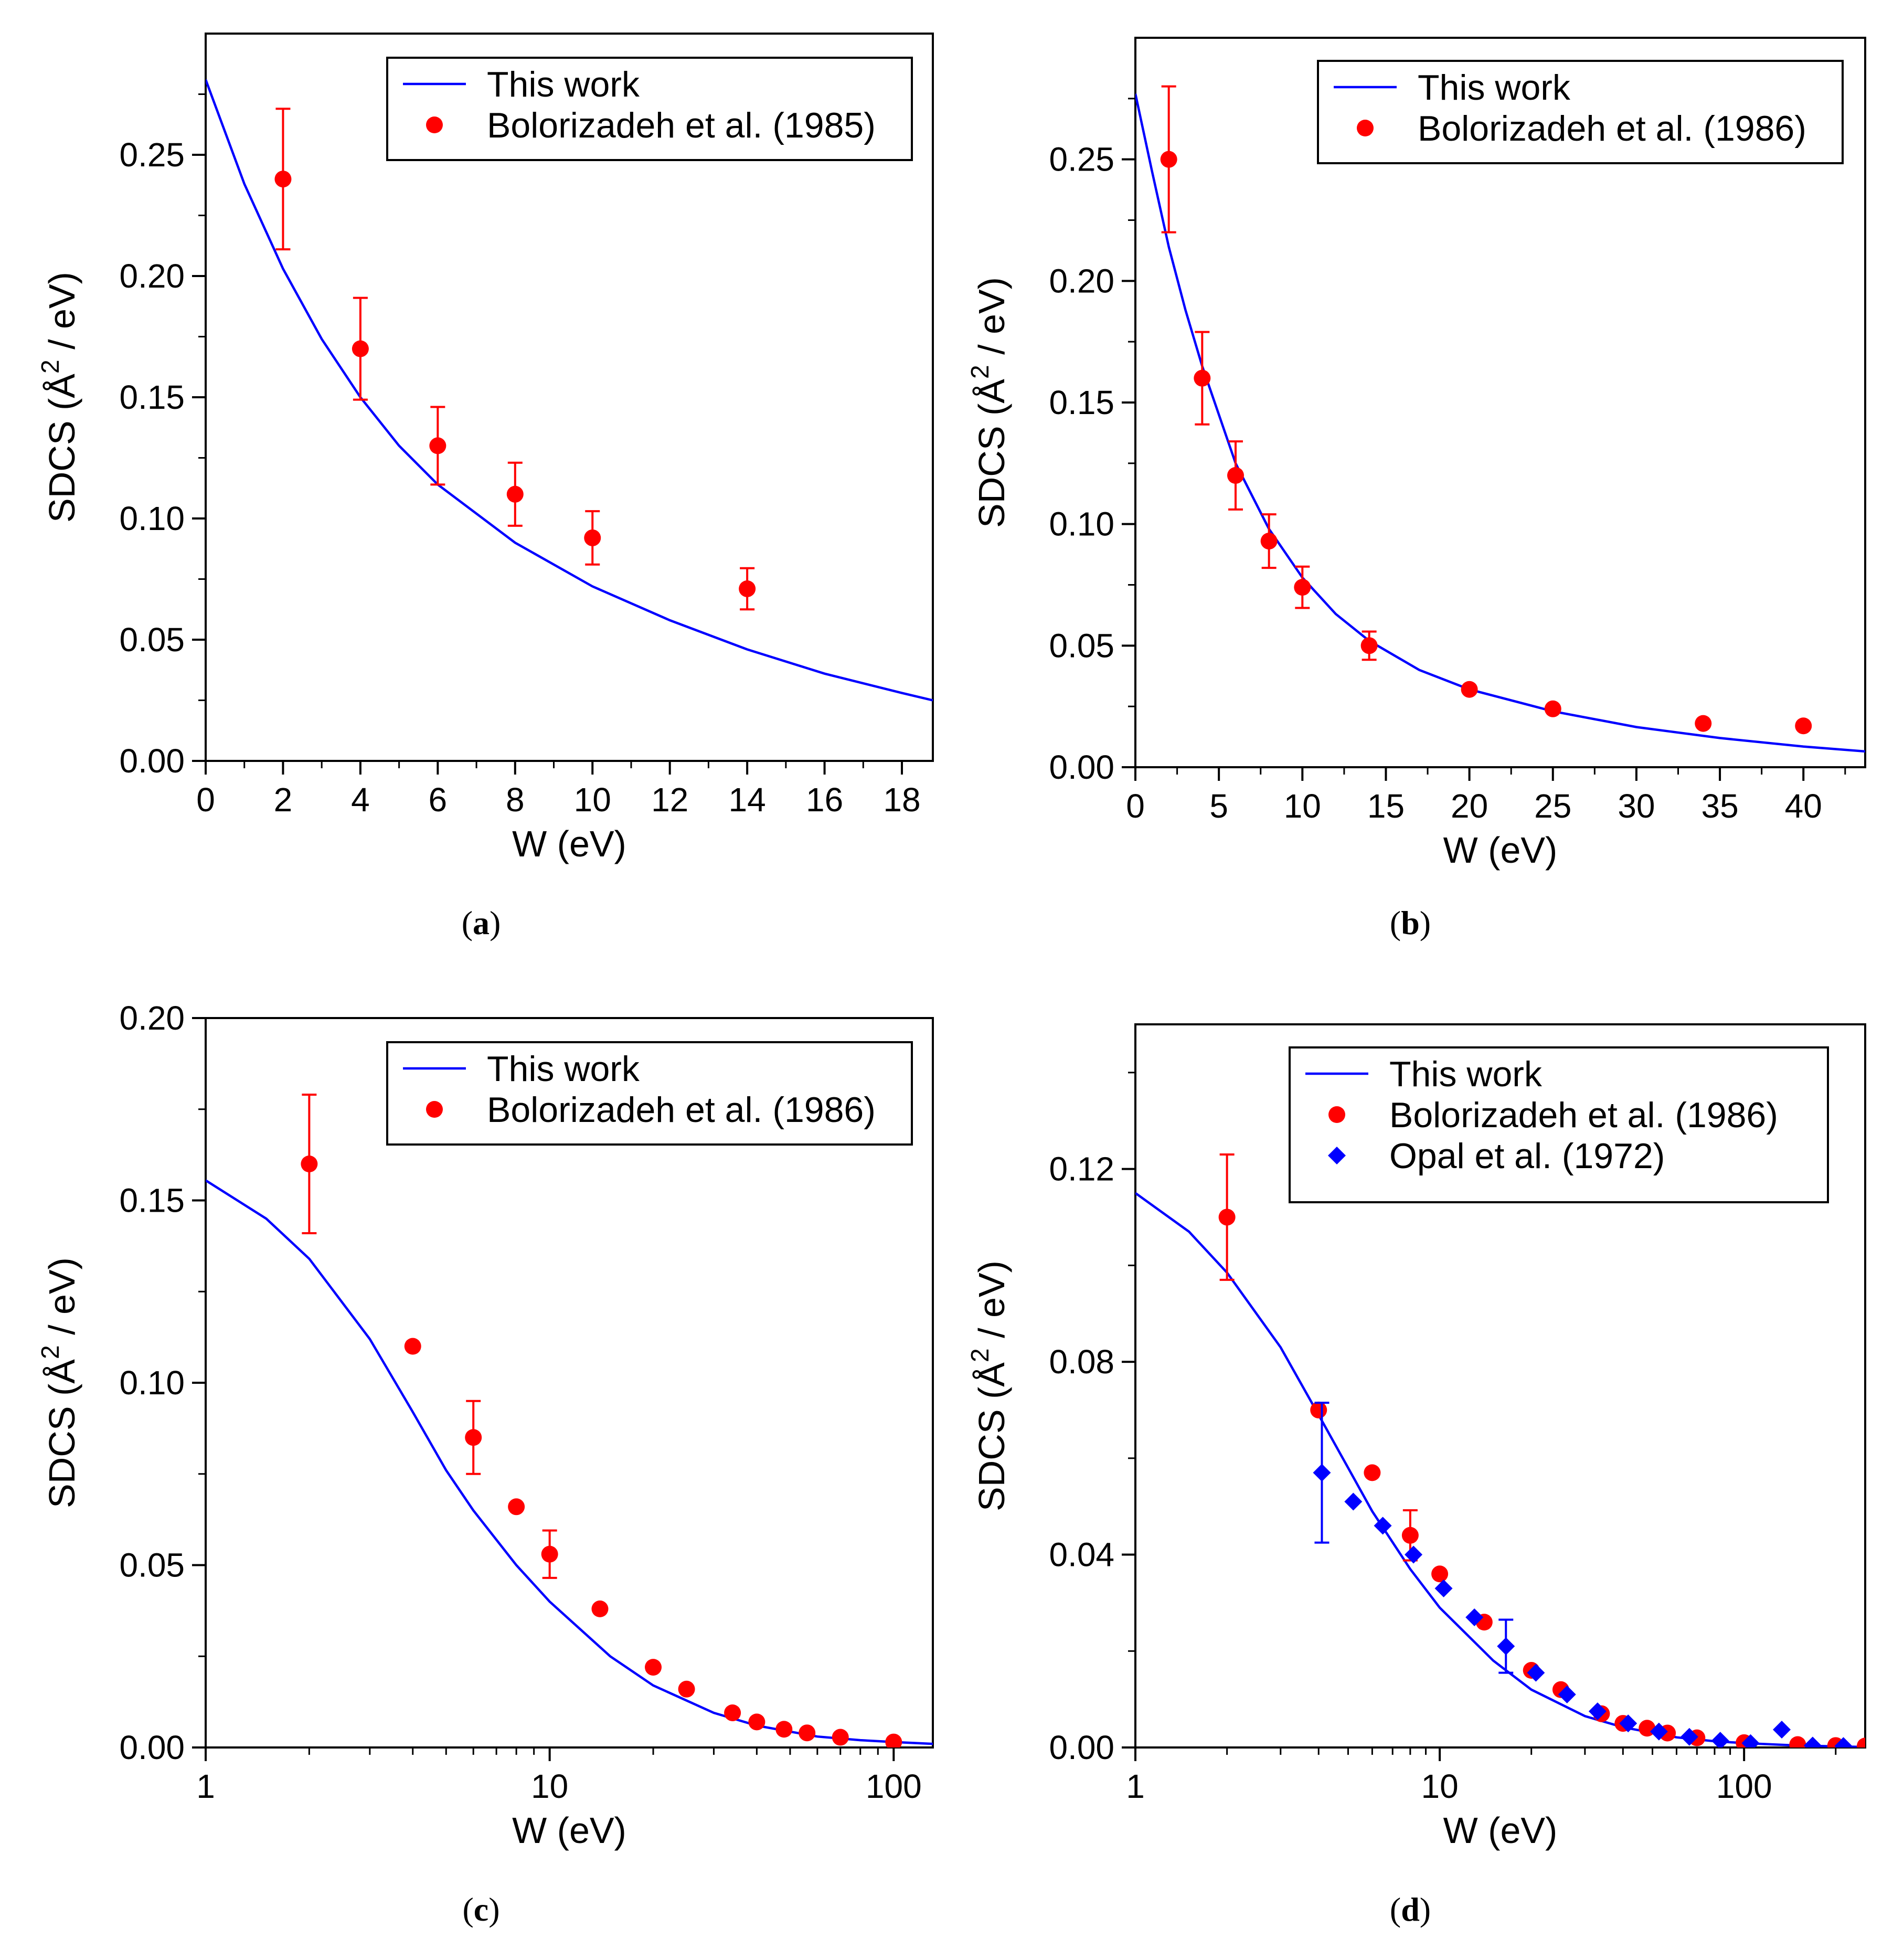  Describe the element at coordinates (1612, 129) in the screenshot. I see `legend-label: Bolorizadeh et al. (1986)` at that location.